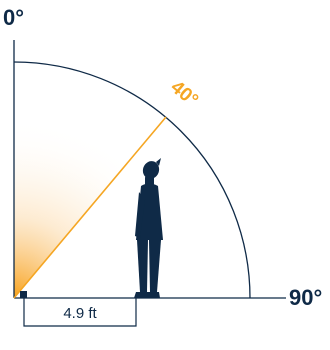  What do you see at coordinates (305, 297) in the screenshot?
I see `right-angle-label: 90°` at bounding box center [305, 297].